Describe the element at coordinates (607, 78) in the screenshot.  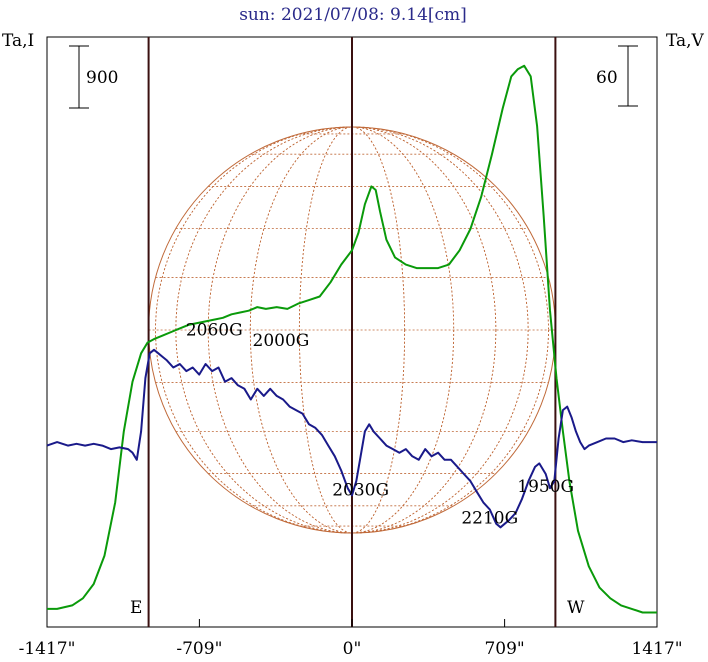
I see `right-scale-bar-value: 60` at that location.